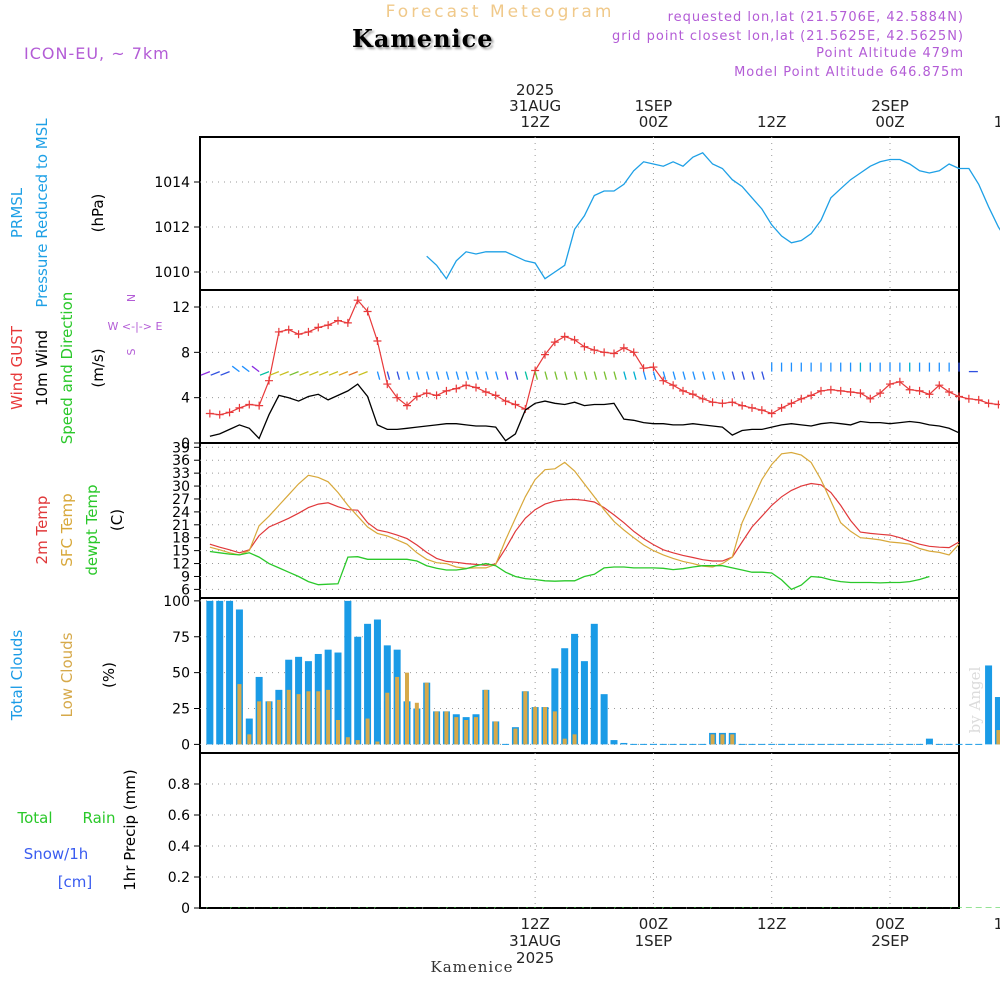  Describe the element at coordinates (890, 106) in the screenshot. I see `time-label-top: 2SEP` at that location.